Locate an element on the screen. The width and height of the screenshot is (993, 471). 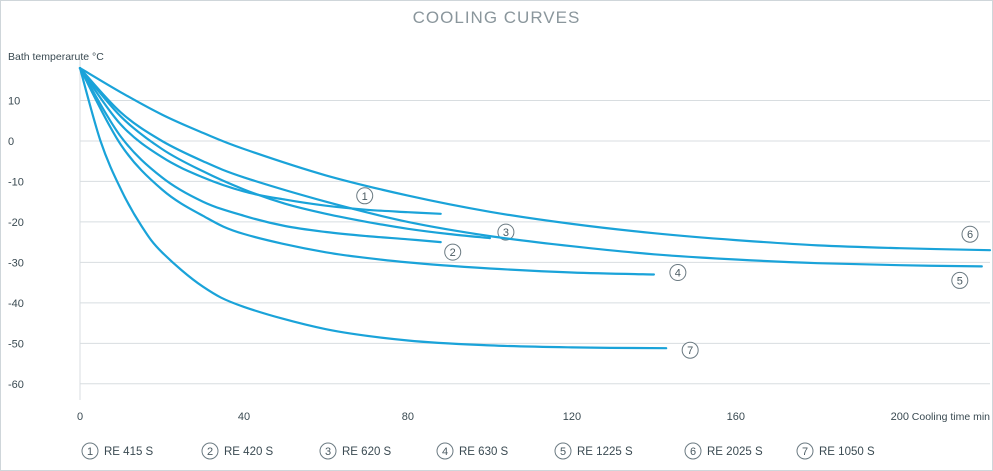
legend-number-3: 3 is located at coordinates (328, 452).